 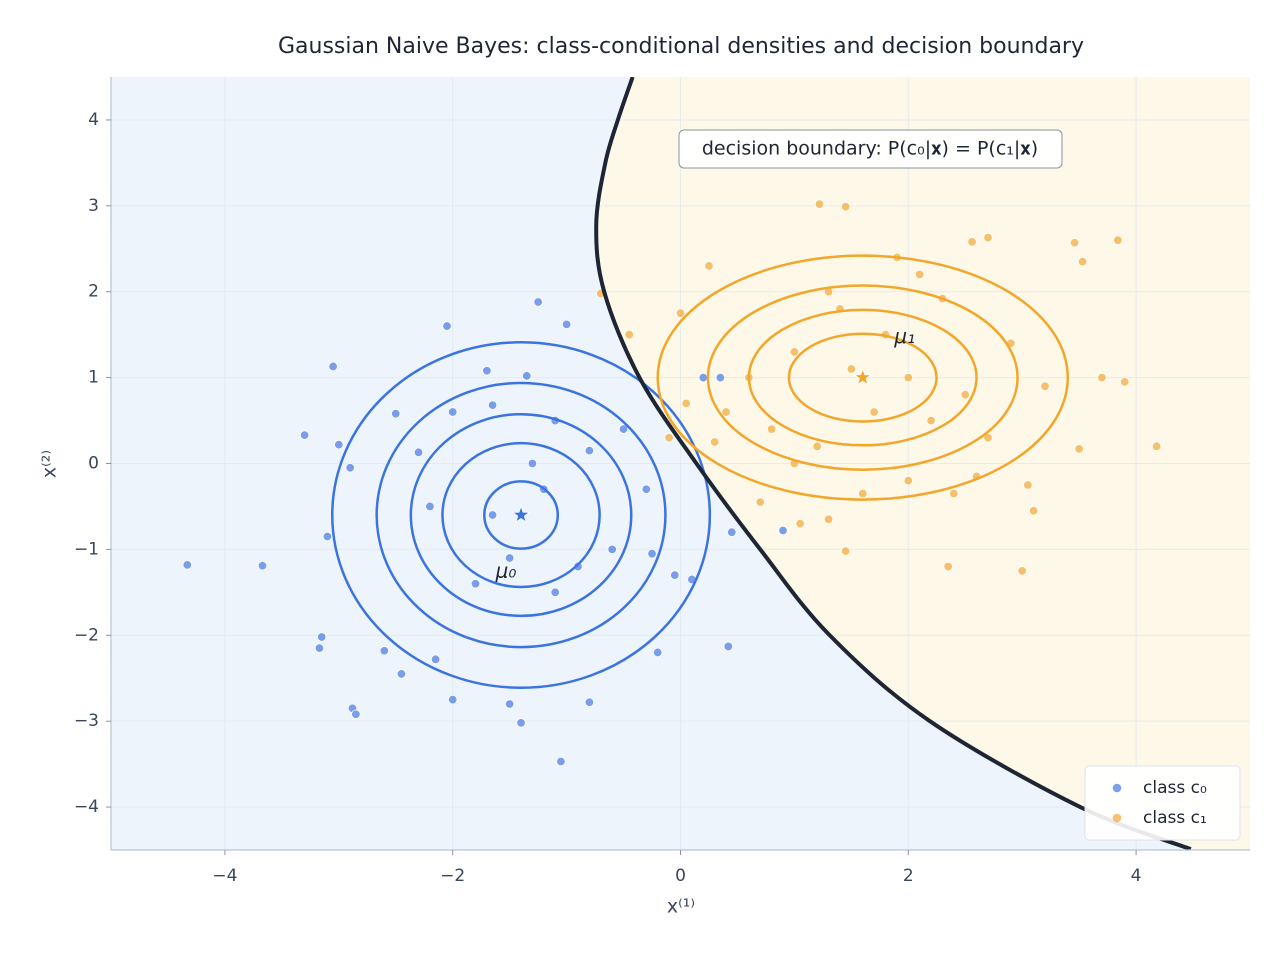 What do you see at coordinates (1175, 788) in the screenshot?
I see `legend-label: class c₀` at bounding box center [1175, 788].